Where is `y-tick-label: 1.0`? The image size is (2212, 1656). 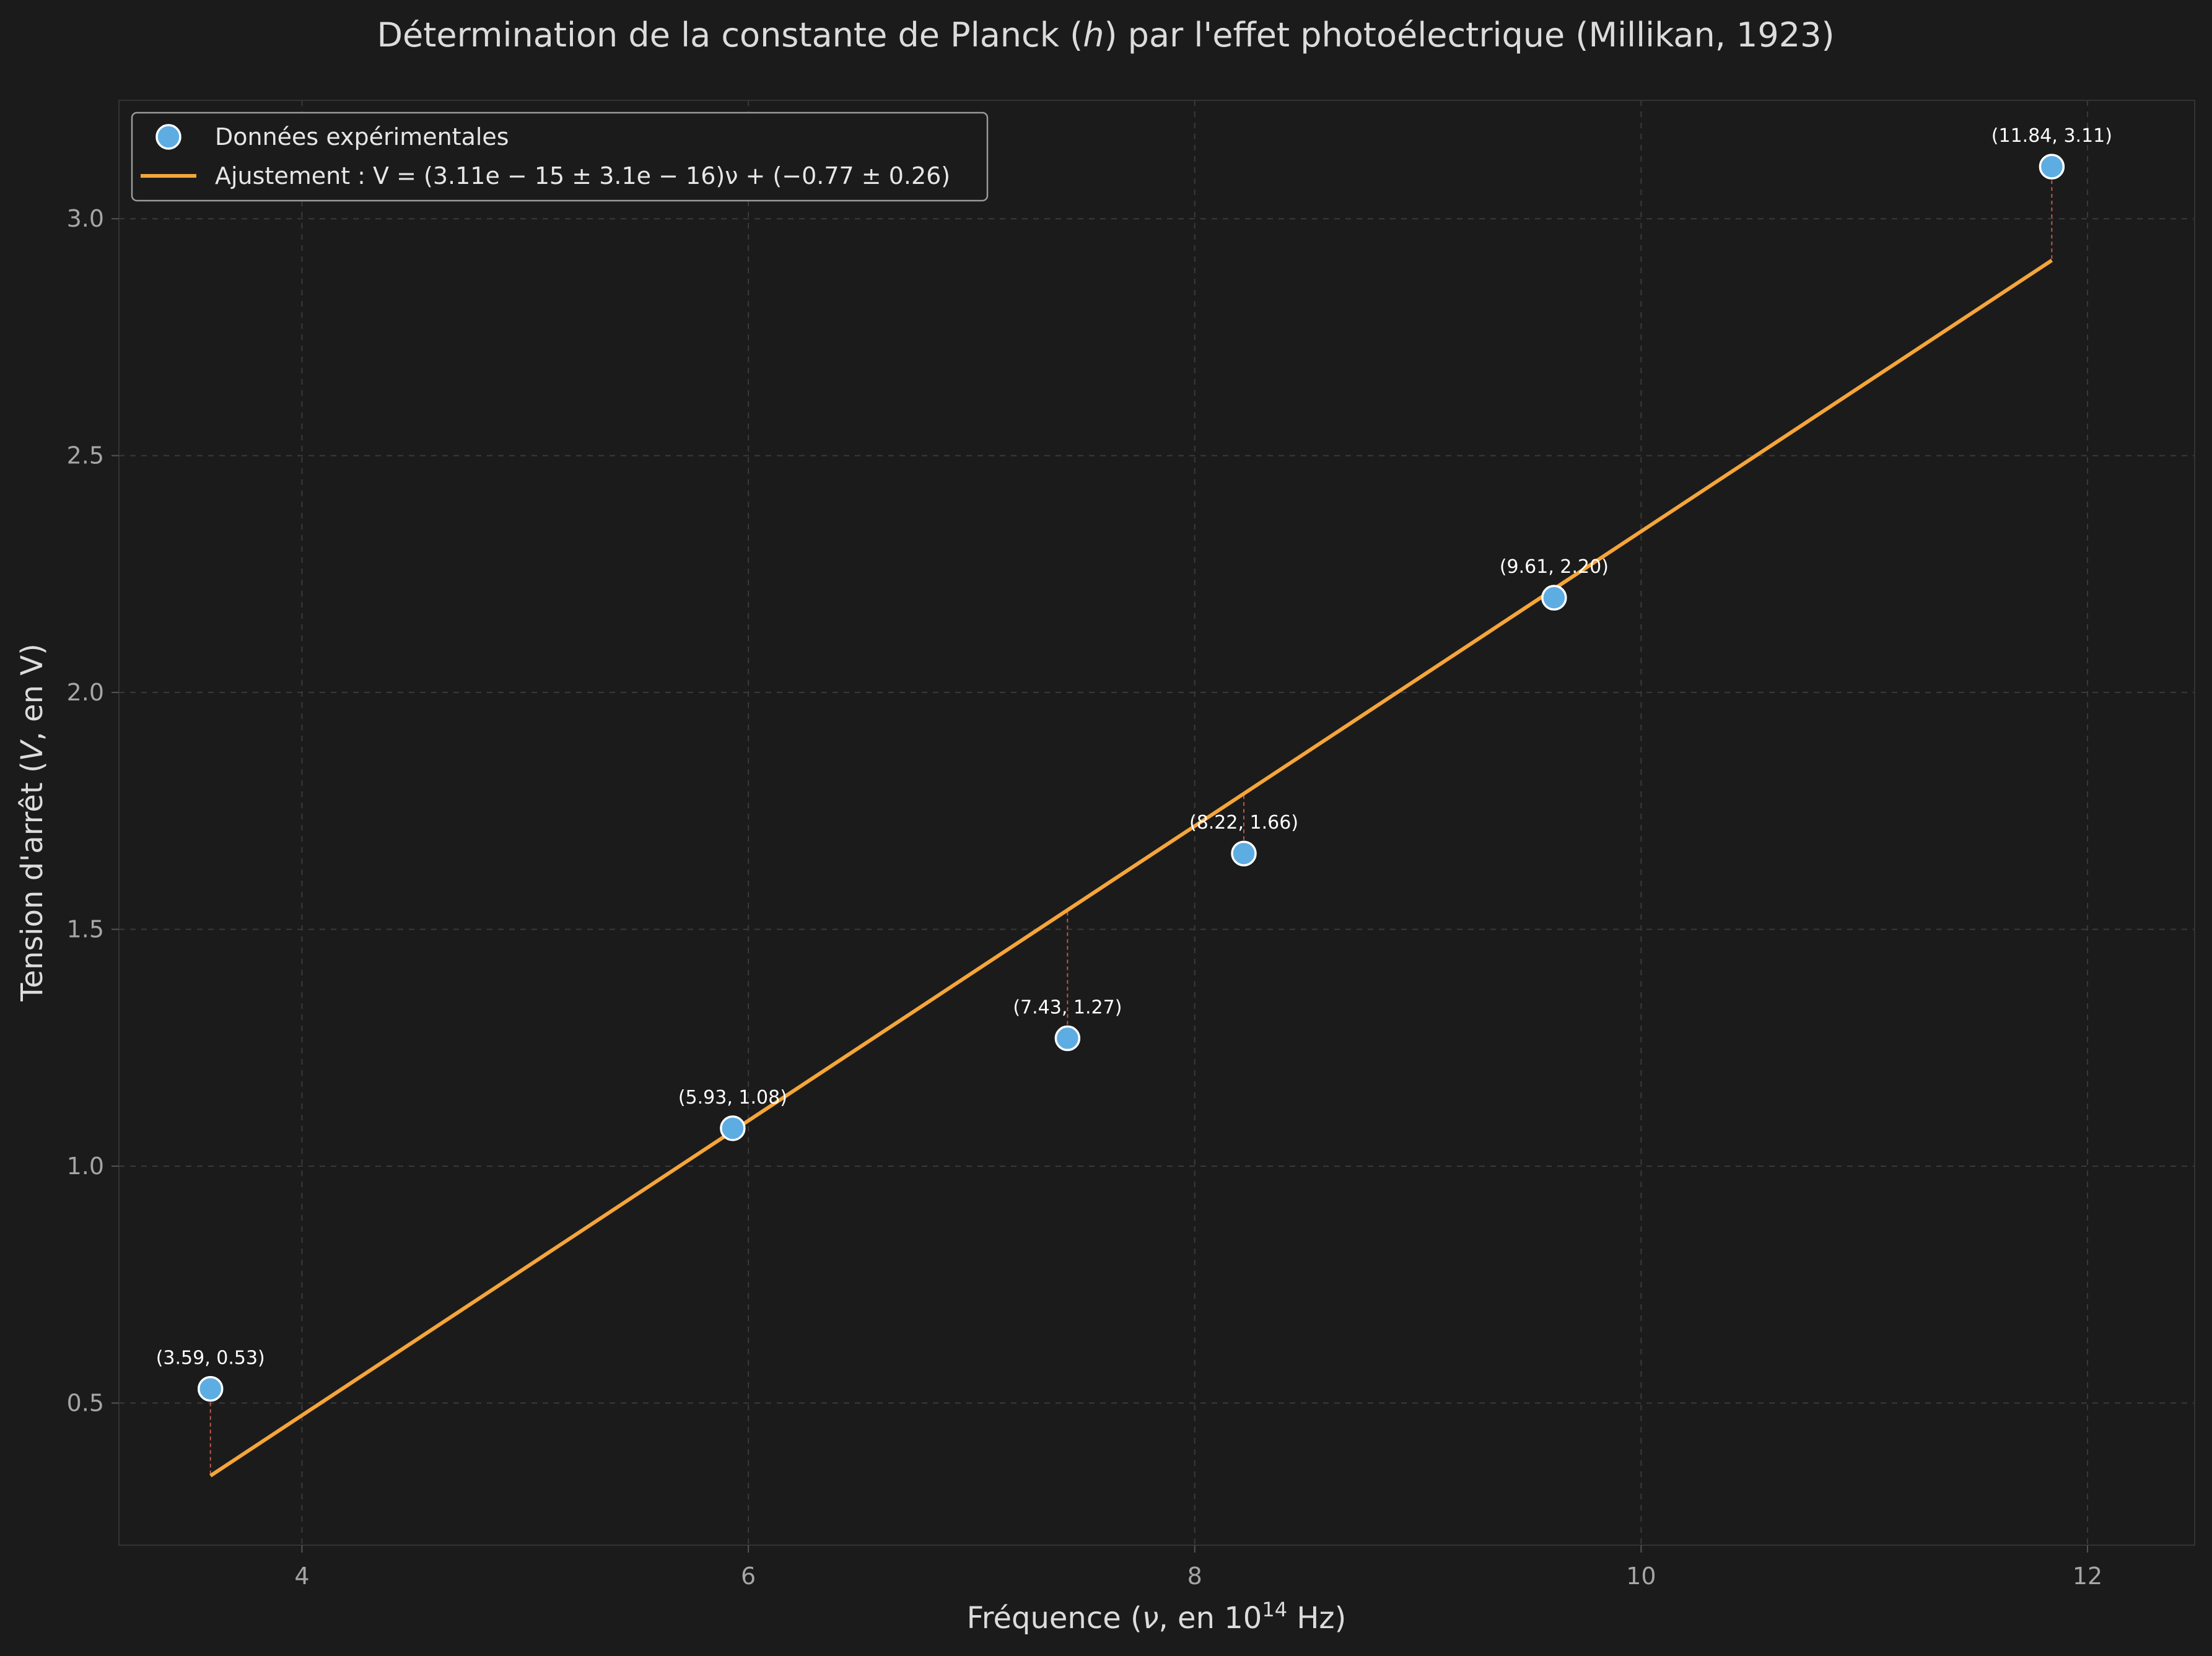
y-tick-label: 1.0 is located at coordinates (86, 1167).